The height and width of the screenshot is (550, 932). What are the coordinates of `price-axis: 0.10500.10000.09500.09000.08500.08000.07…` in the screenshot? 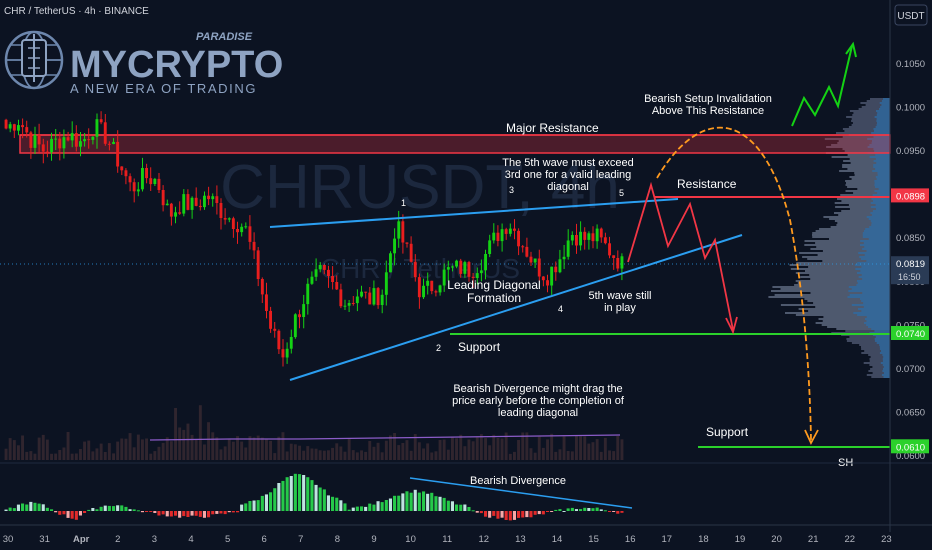 It's located at (910, 260).